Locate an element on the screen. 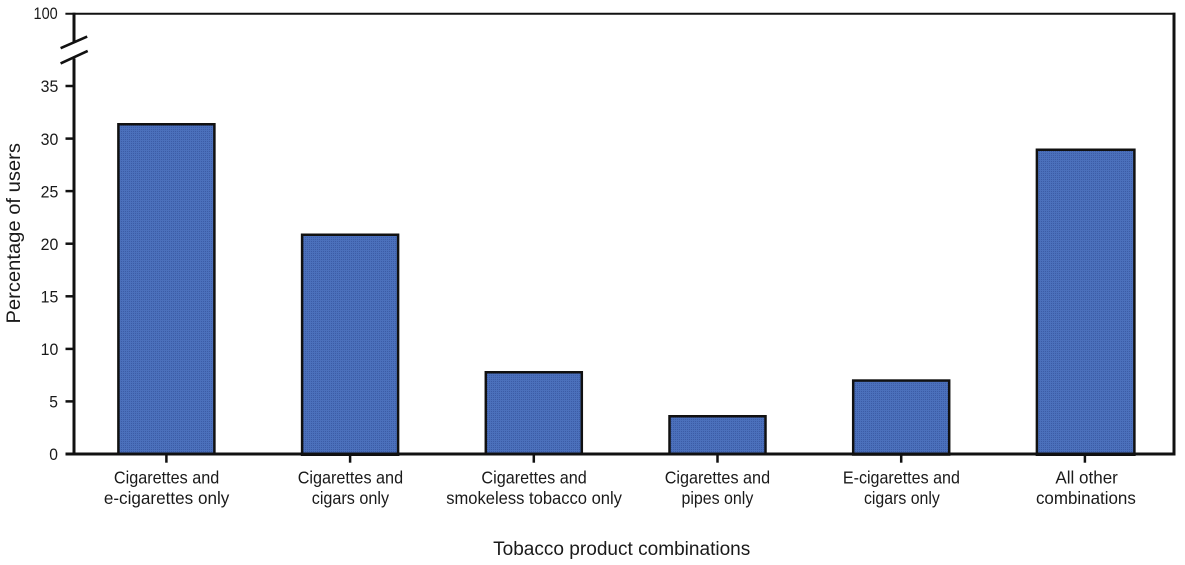  svg-text: 100 is located at coordinates (46, 13).